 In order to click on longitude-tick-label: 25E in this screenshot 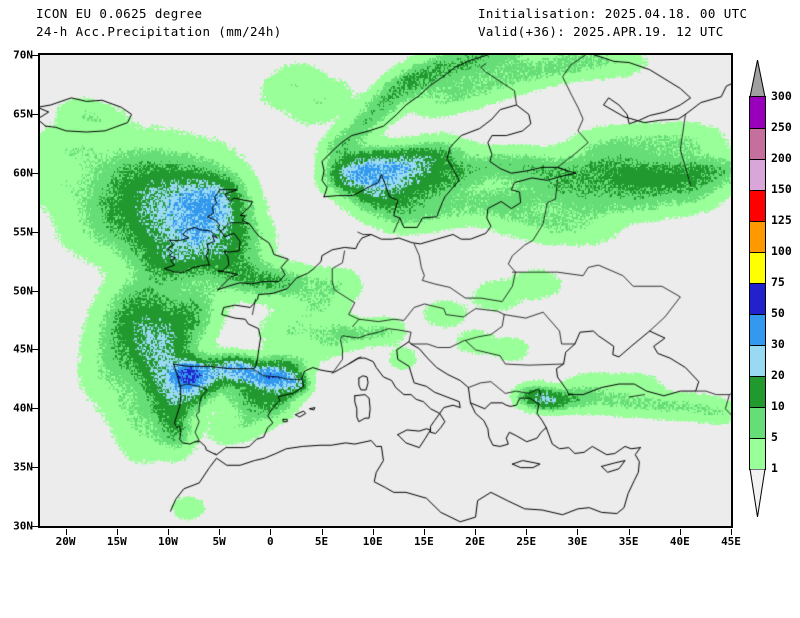, I will do `click(526, 541)`.